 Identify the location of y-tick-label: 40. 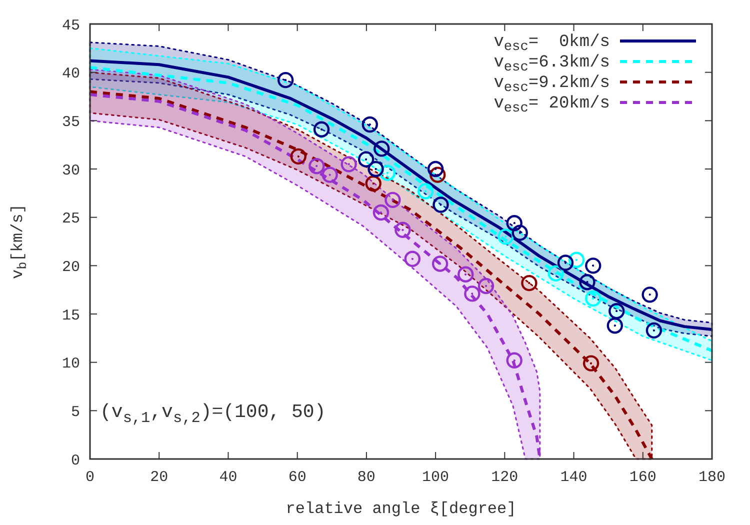
(71, 74).